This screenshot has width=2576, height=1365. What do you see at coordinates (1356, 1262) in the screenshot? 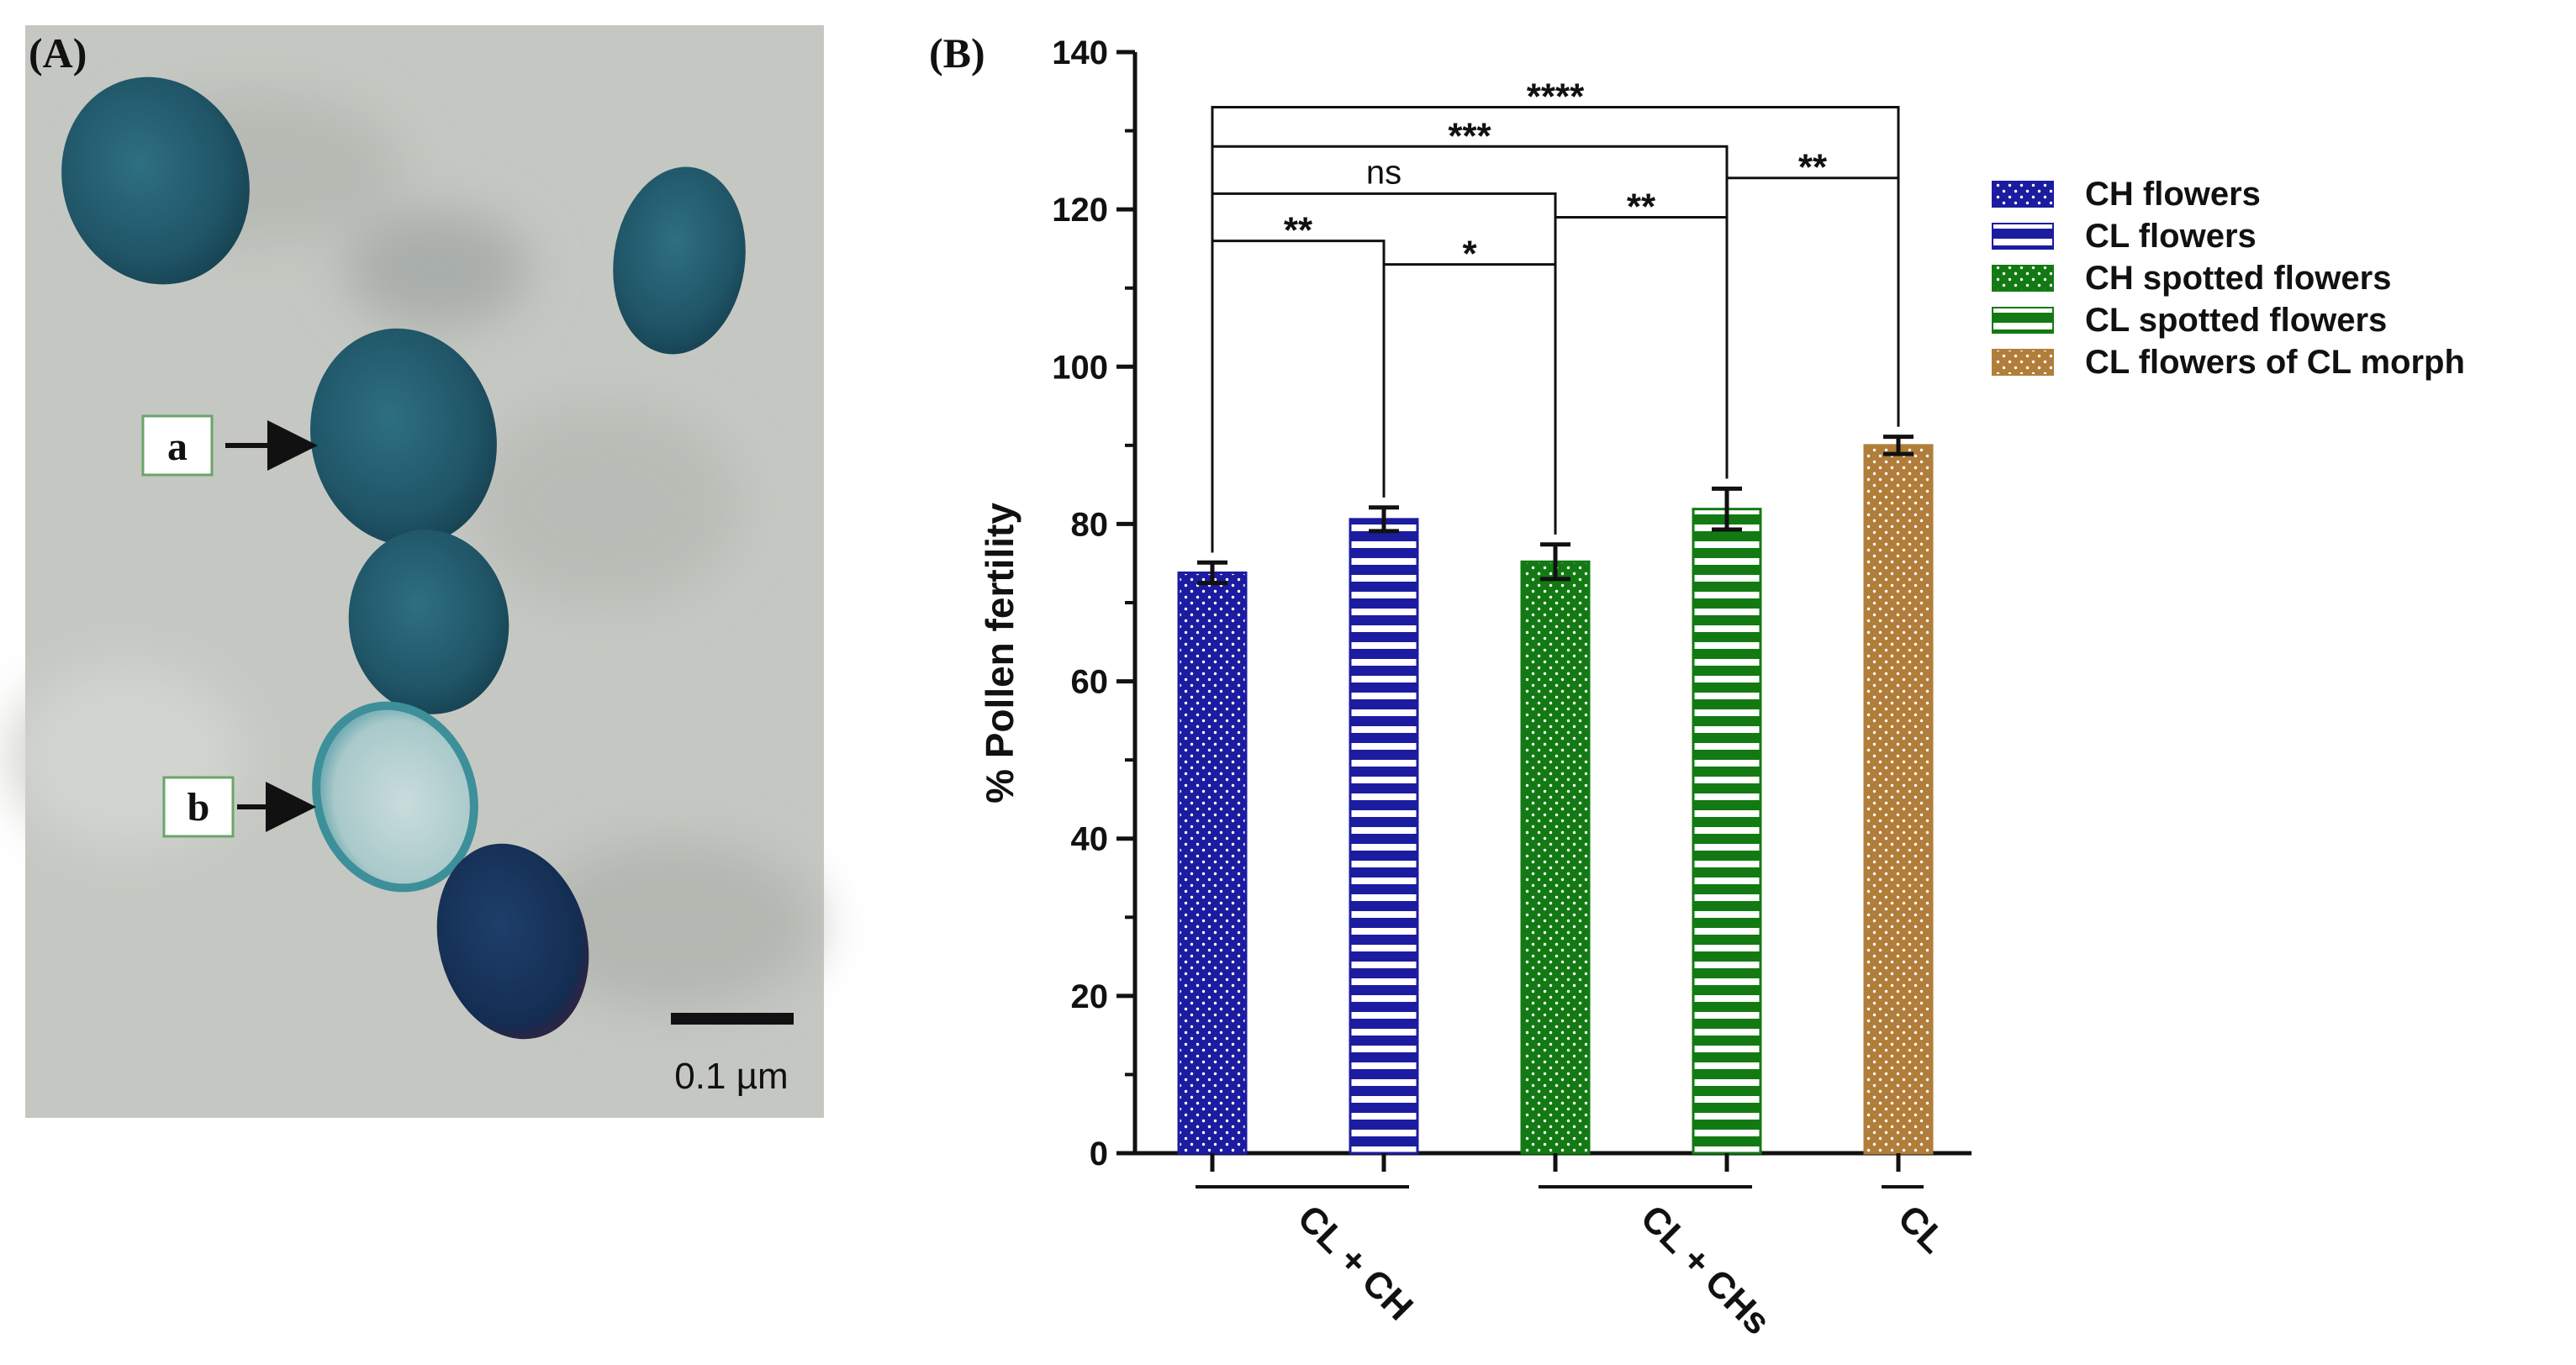
I see `group-label: CL + CH` at bounding box center [1356, 1262].